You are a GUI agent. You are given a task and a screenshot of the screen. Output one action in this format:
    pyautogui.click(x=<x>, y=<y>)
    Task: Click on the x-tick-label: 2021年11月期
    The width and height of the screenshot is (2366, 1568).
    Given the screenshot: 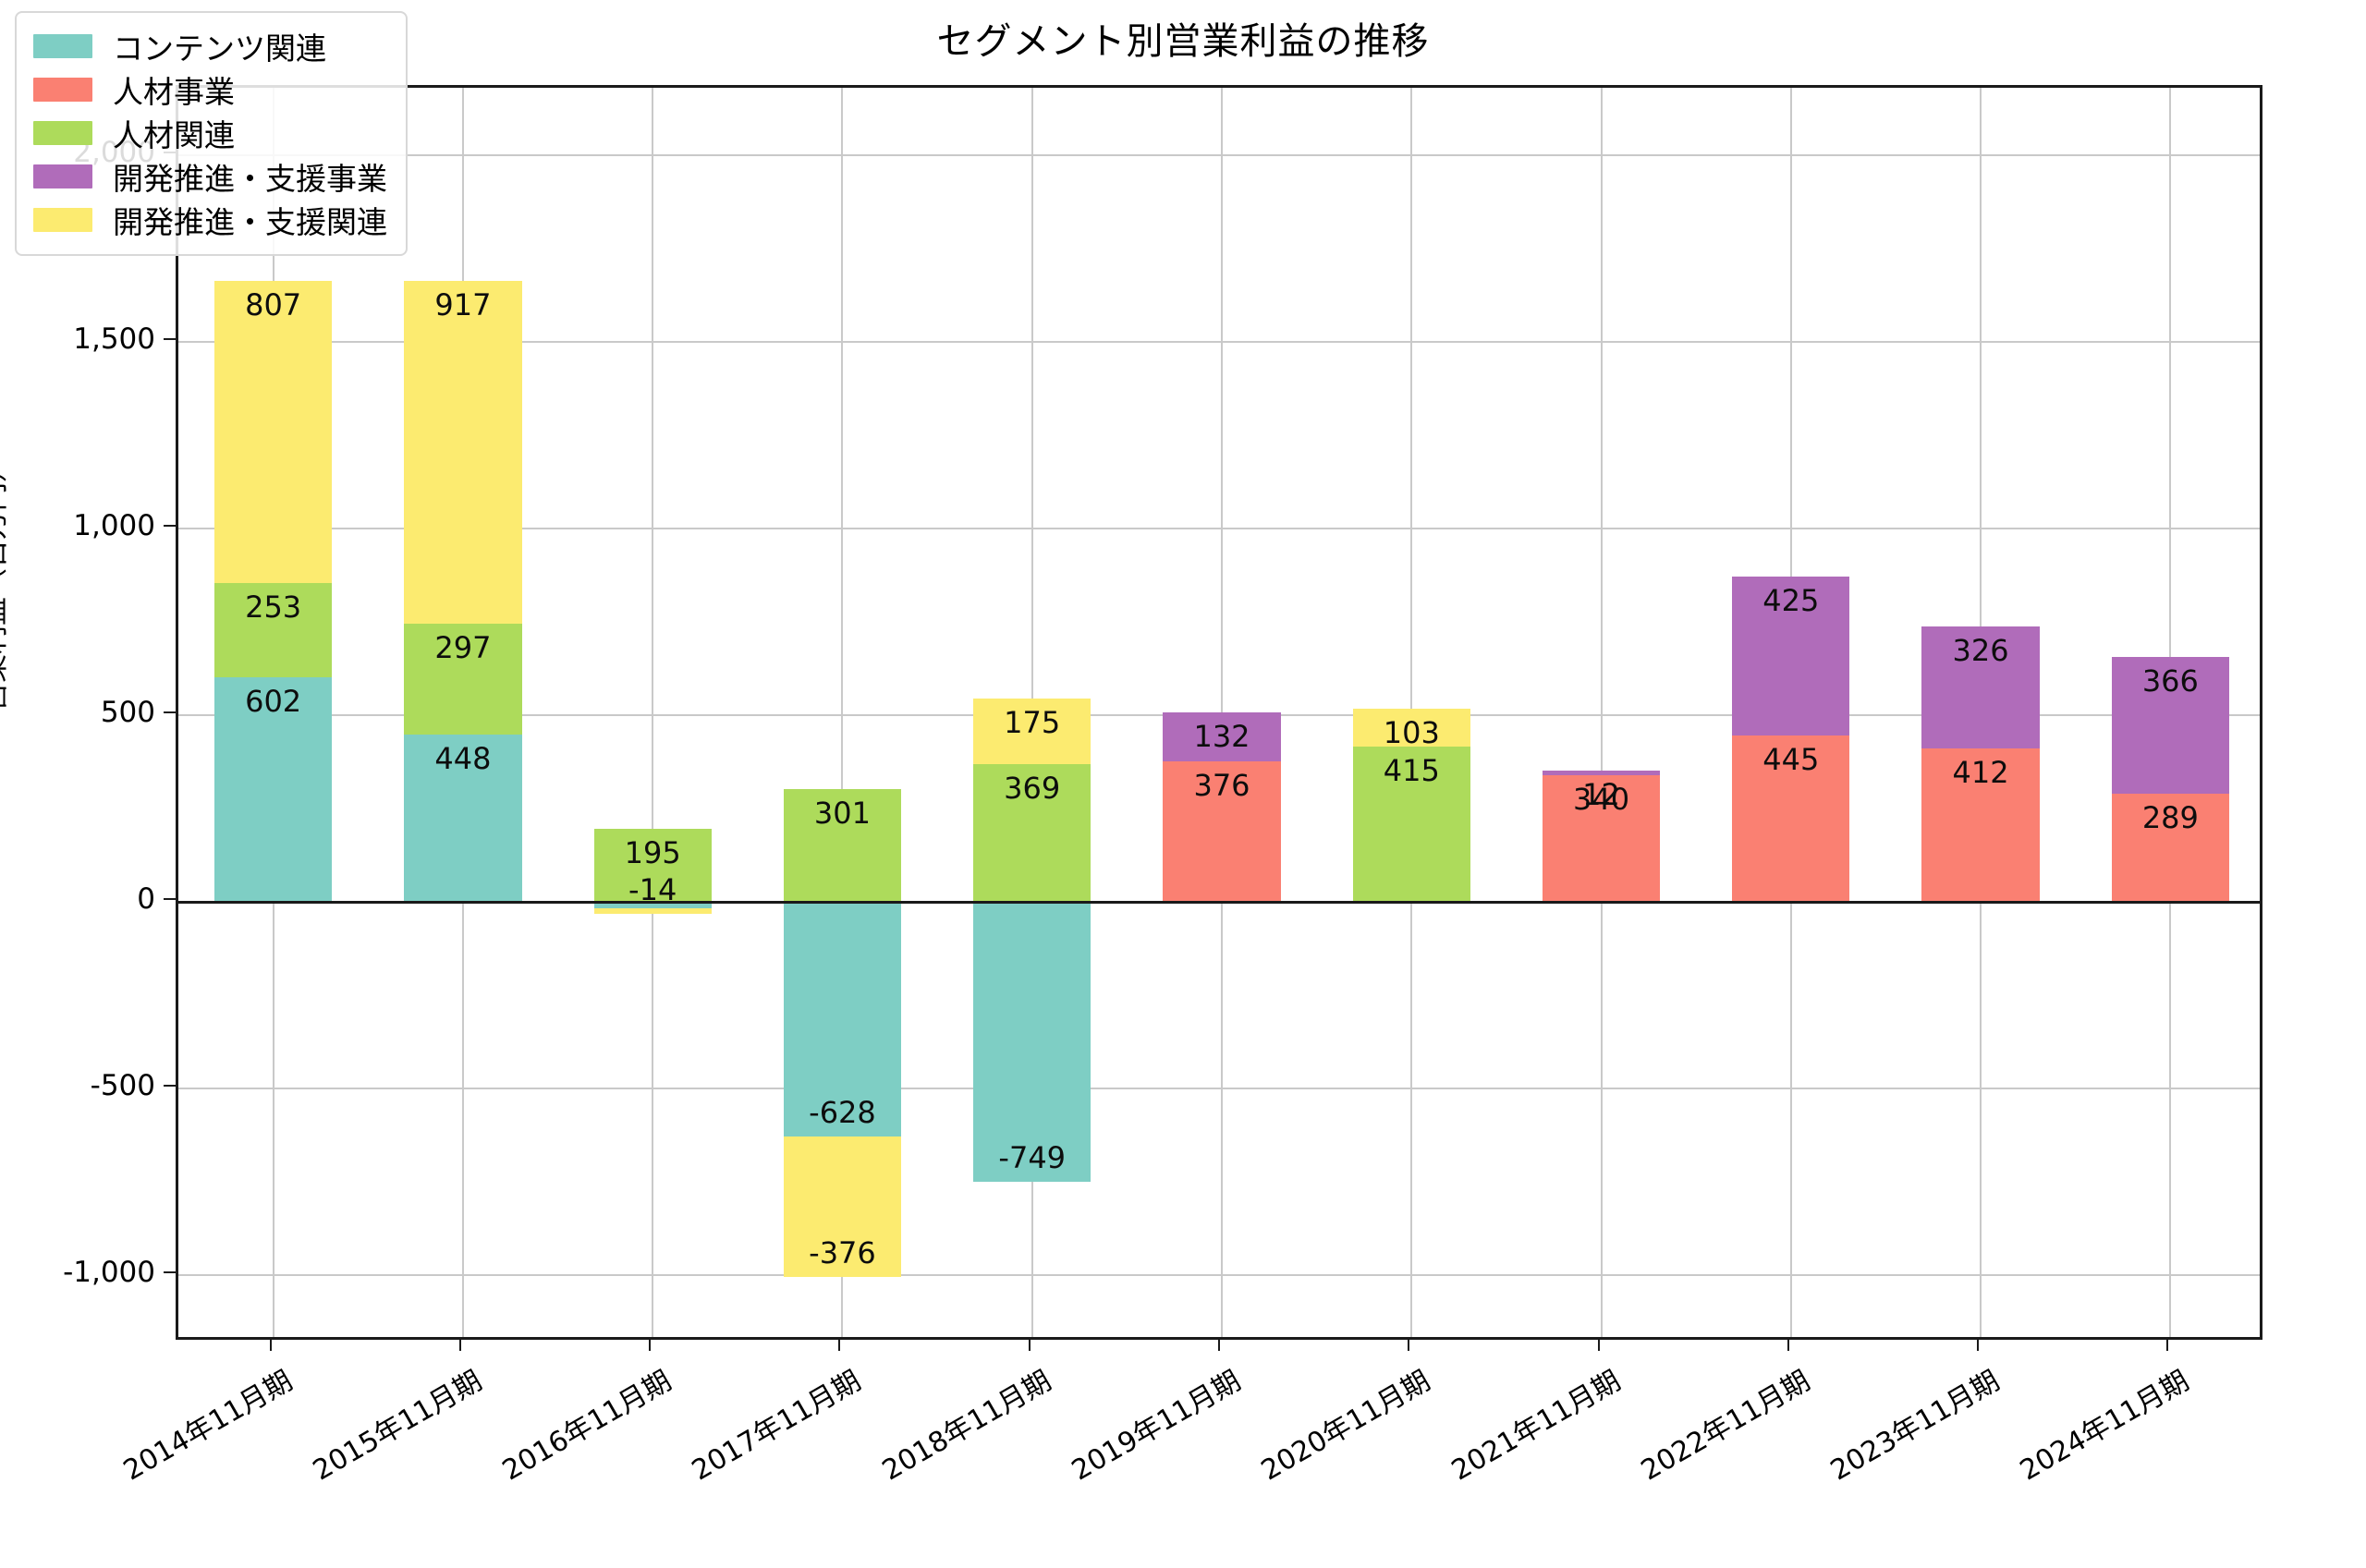 What is the action you would take?
    pyautogui.click(x=1536, y=1426)
    